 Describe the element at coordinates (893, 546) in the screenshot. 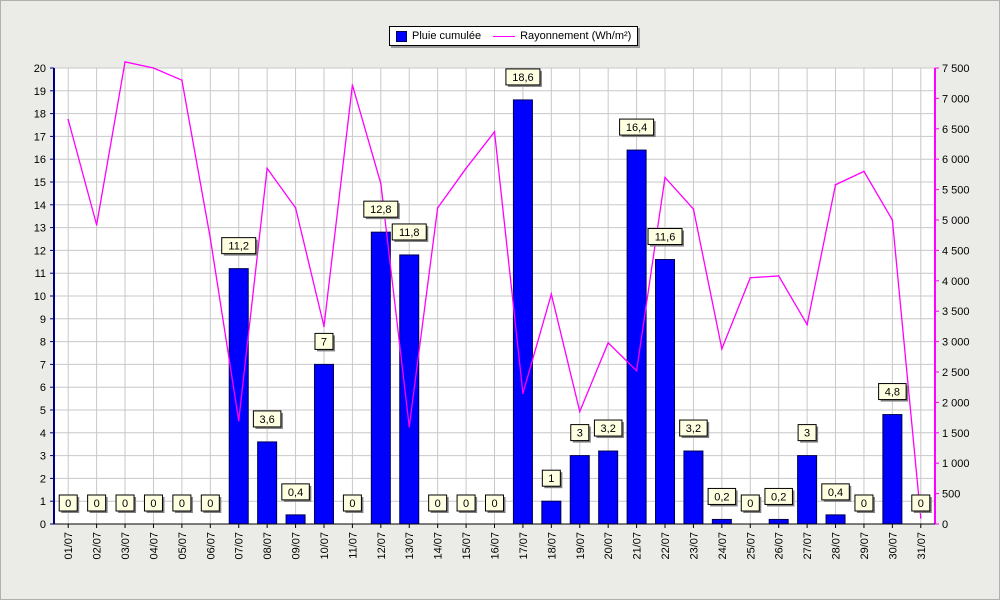

I see `x-axis-tick-label: 30/07` at that location.